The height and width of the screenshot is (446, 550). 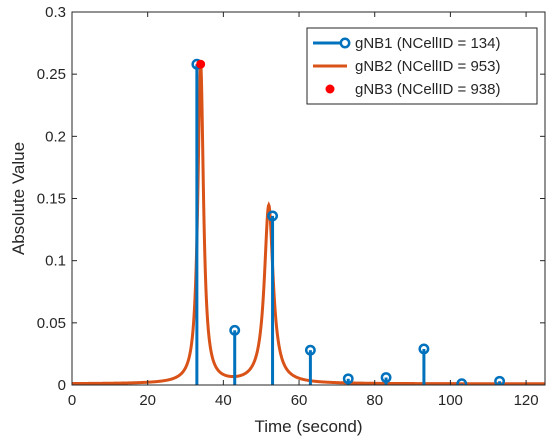 What do you see at coordinates (308, 426) in the screenshot?
I see `x-axis-label: Time (second)` at bounding box center [308, 426].